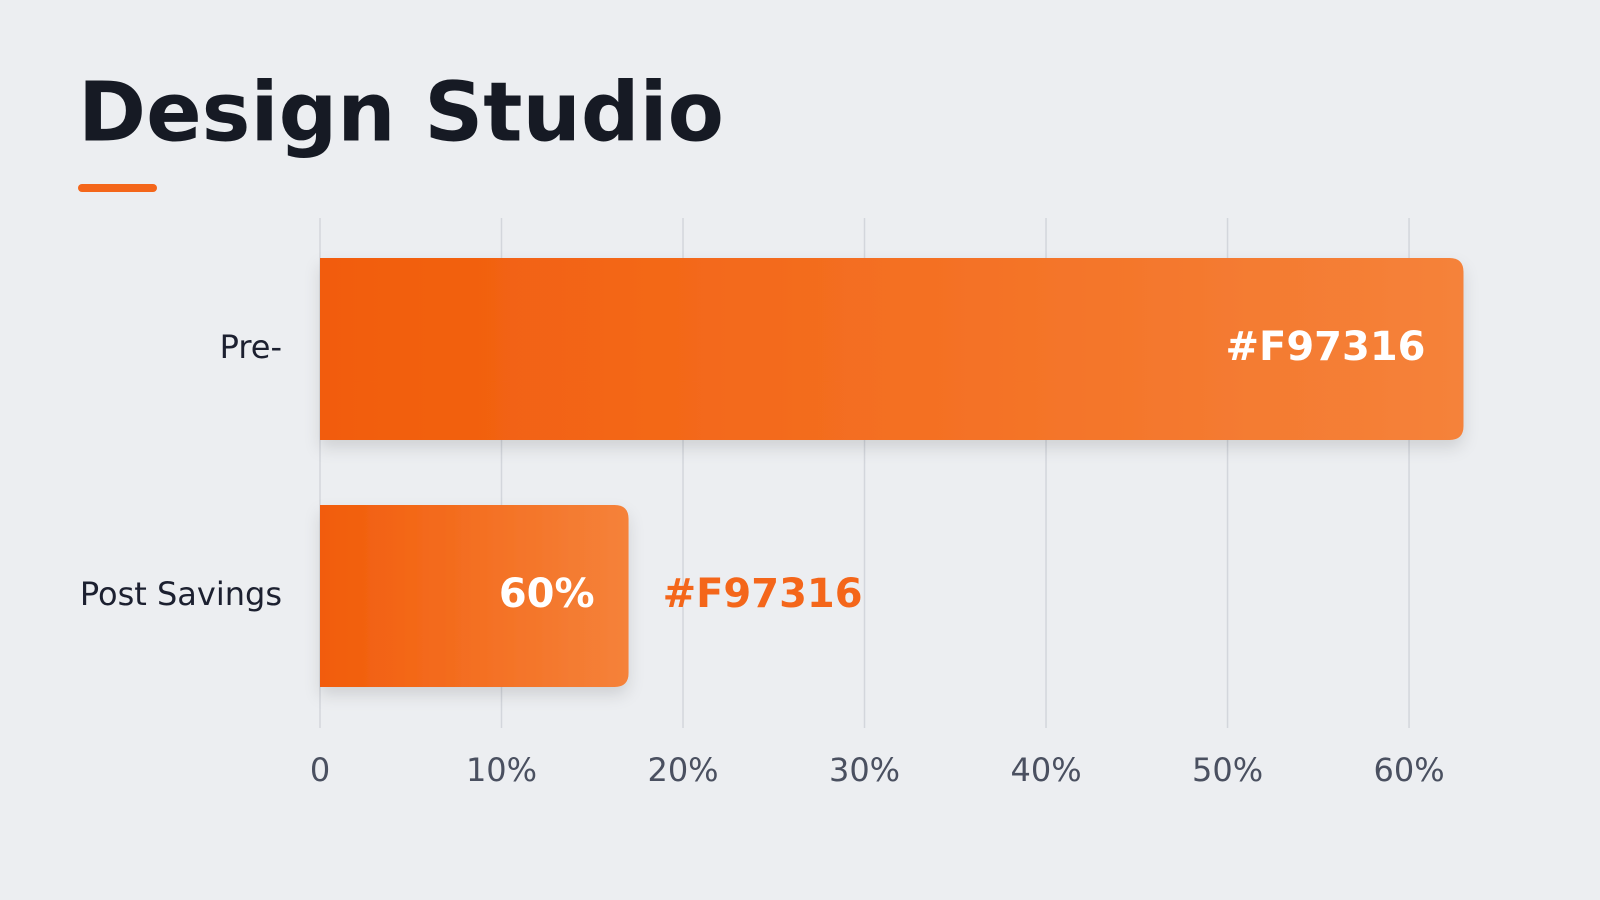 The image size is (1600, 900). What do you see at coordinates (501, 770) in the screenshot?
I see `x-tick-label: 10%` at bounding box center [501, 770].